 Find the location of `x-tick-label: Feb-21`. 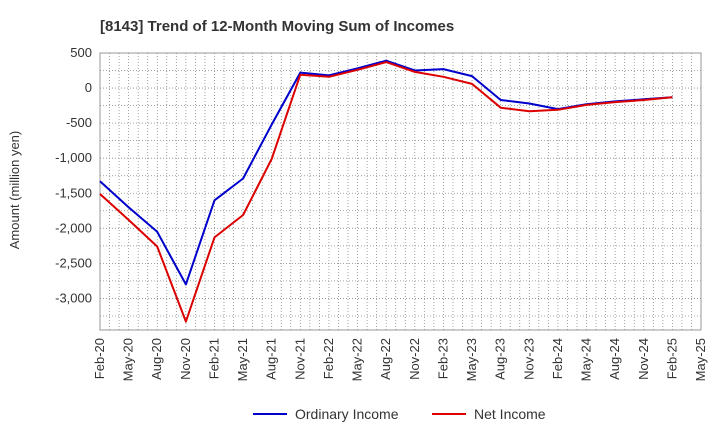

x-tick-label: Feb-21 is located at coordinates (213, 358).